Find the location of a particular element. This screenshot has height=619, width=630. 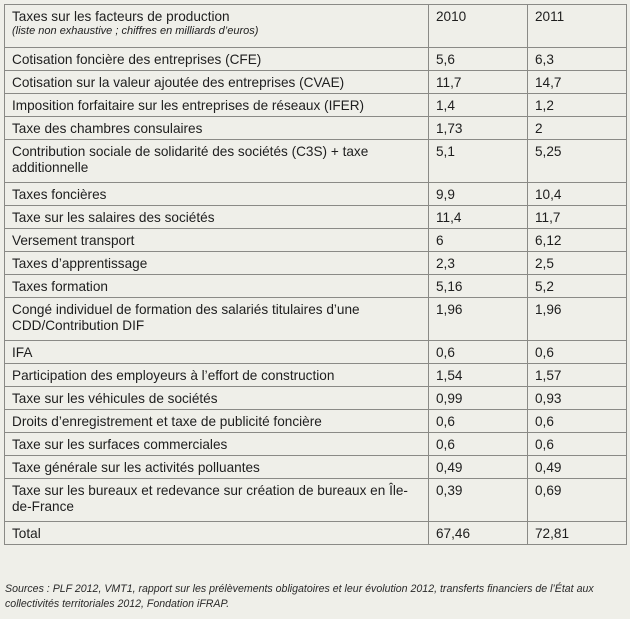

row-label: IFA is located at coordinates (216, 352).